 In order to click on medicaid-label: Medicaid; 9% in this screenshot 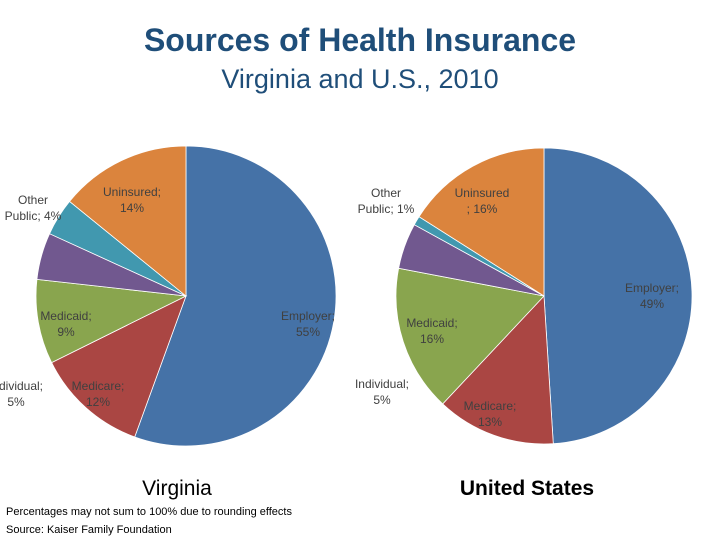, I will do `click(65, 324)`.